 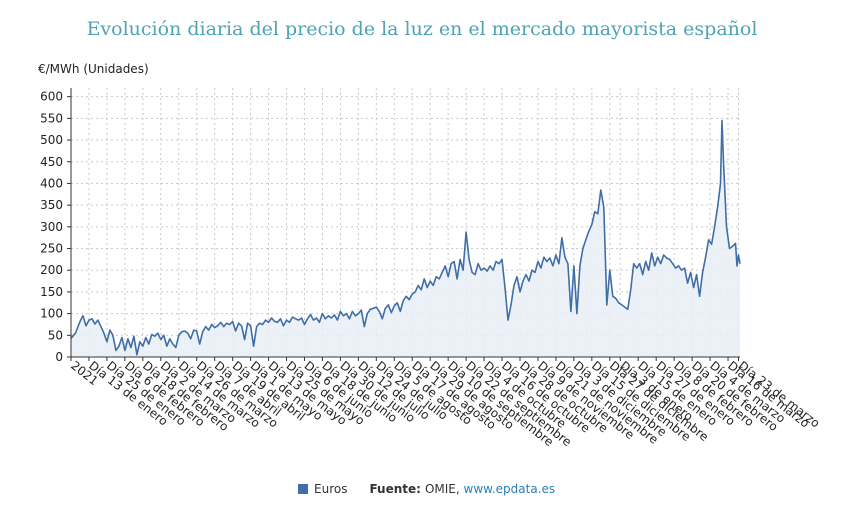 I want to click on legend: Euros Fuente: OMIE, www.epdata.es, so click(x=426, y=489).